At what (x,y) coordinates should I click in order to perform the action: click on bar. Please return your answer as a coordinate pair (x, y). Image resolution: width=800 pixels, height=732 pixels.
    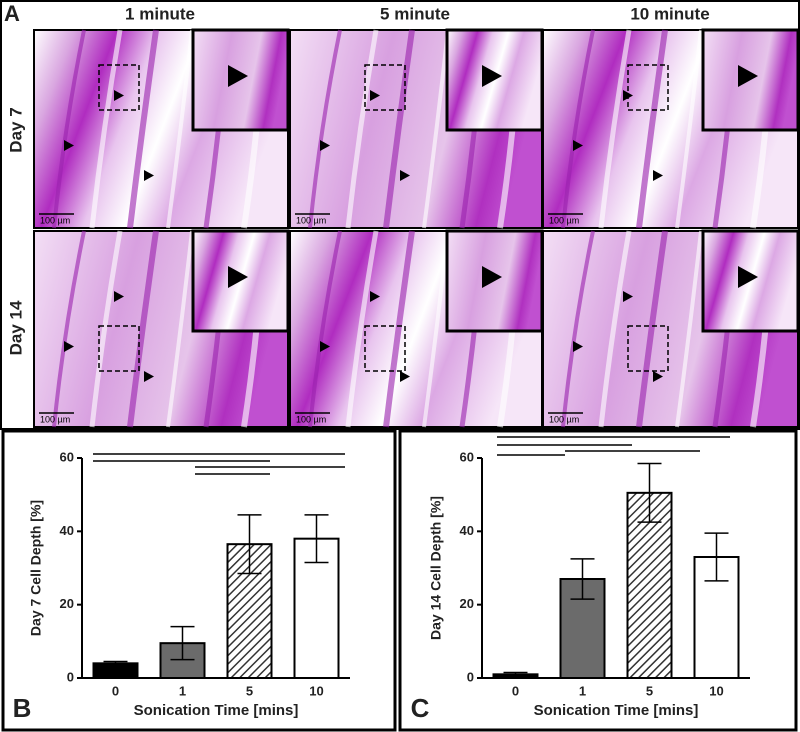
    Looking at the image, I should click on (649, 585).